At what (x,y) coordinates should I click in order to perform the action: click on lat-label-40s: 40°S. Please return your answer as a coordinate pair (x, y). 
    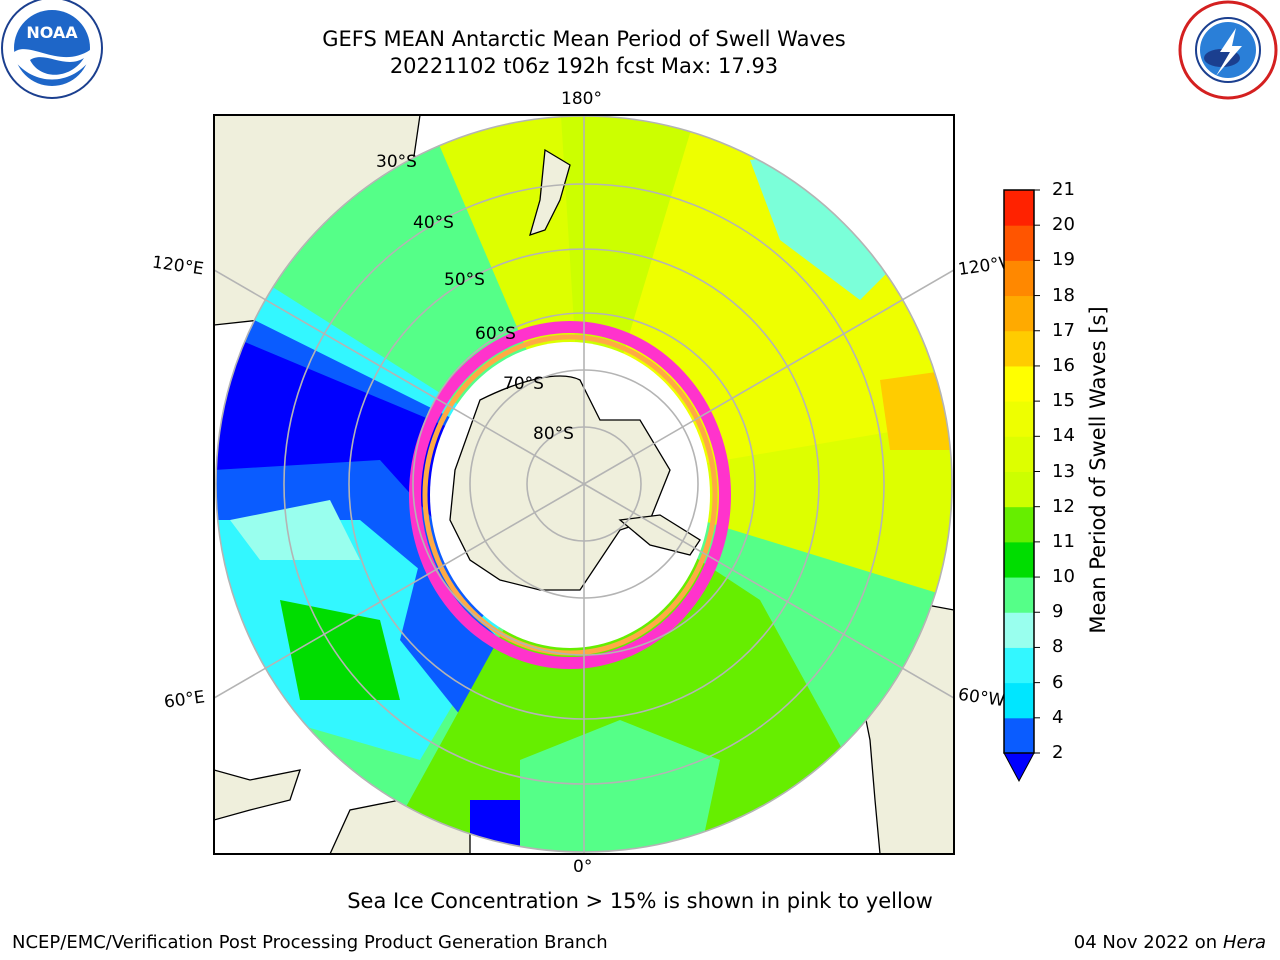
    Looking at the image, I should click on (433, 223).